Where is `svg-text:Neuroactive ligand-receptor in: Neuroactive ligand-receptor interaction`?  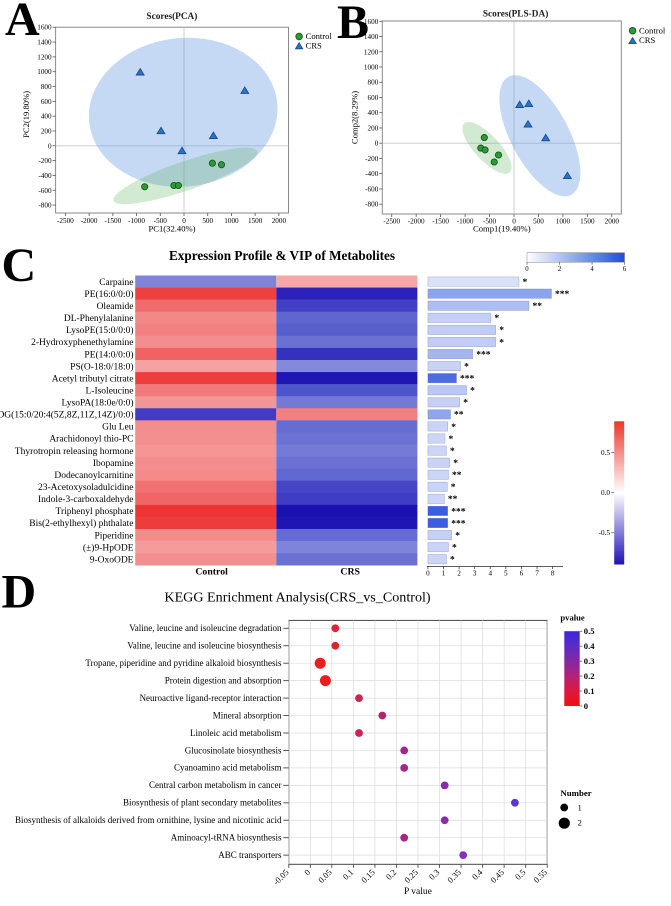
svg-text:Neuroactive ligand-receptor in: Neuroactive ligand-receptor interaction is located at coordinates (211, 698).